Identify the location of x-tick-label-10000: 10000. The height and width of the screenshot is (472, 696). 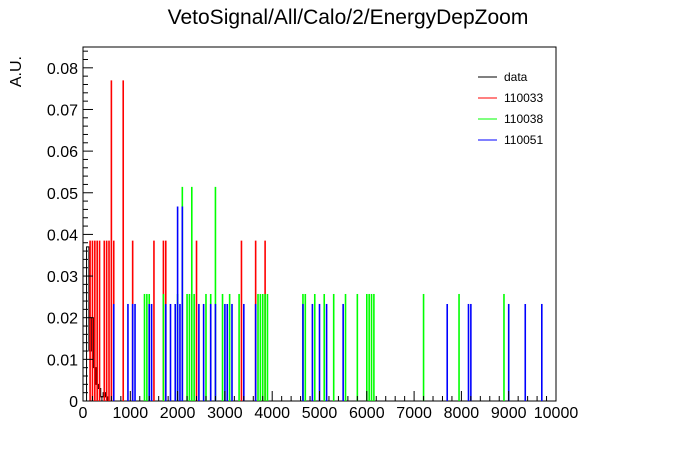
(556, 413).